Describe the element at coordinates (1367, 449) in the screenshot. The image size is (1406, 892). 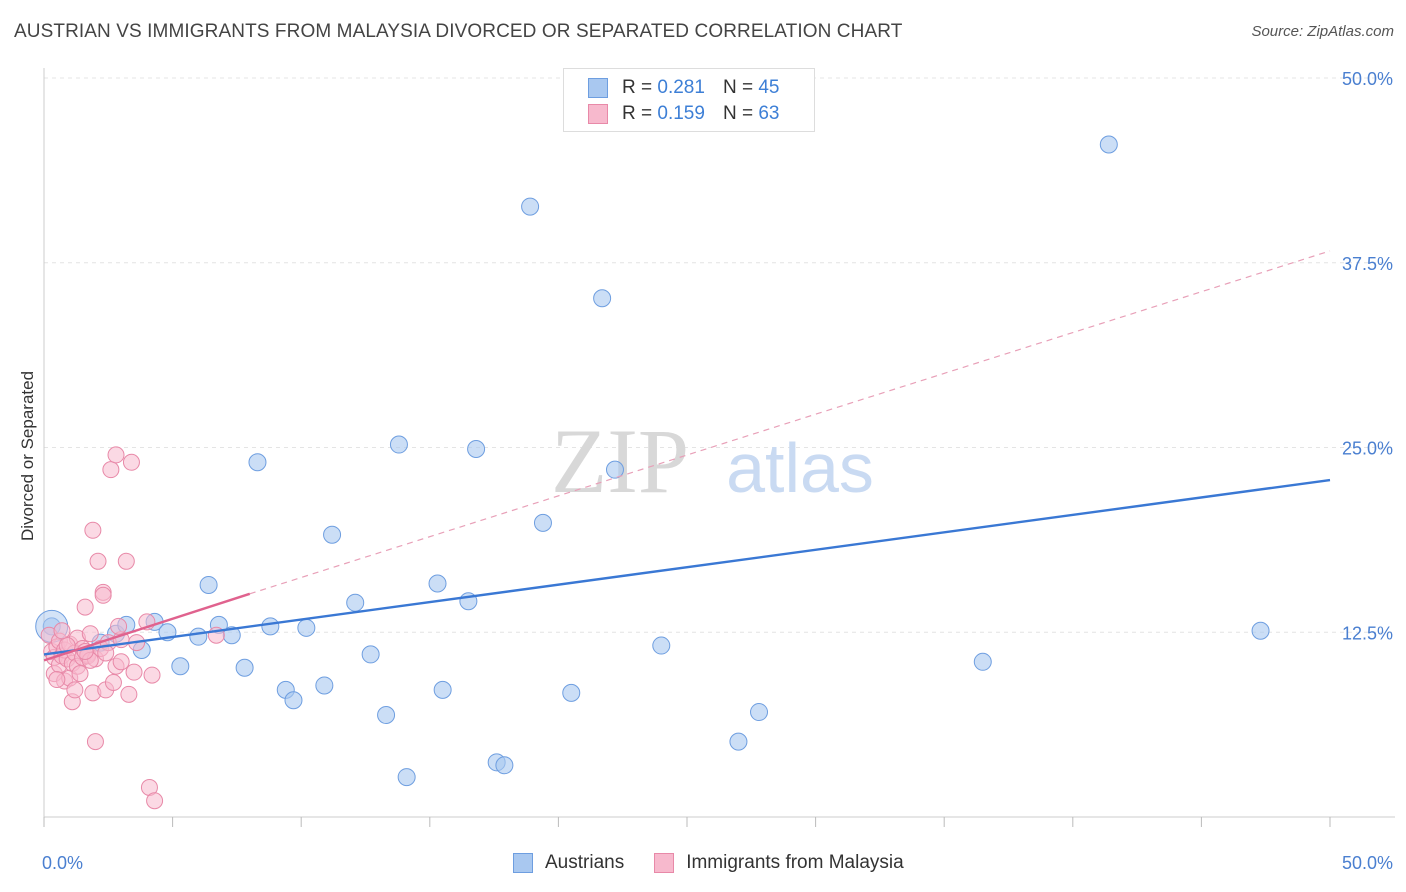
I see `y-tick-label: 25.0%` at that location.